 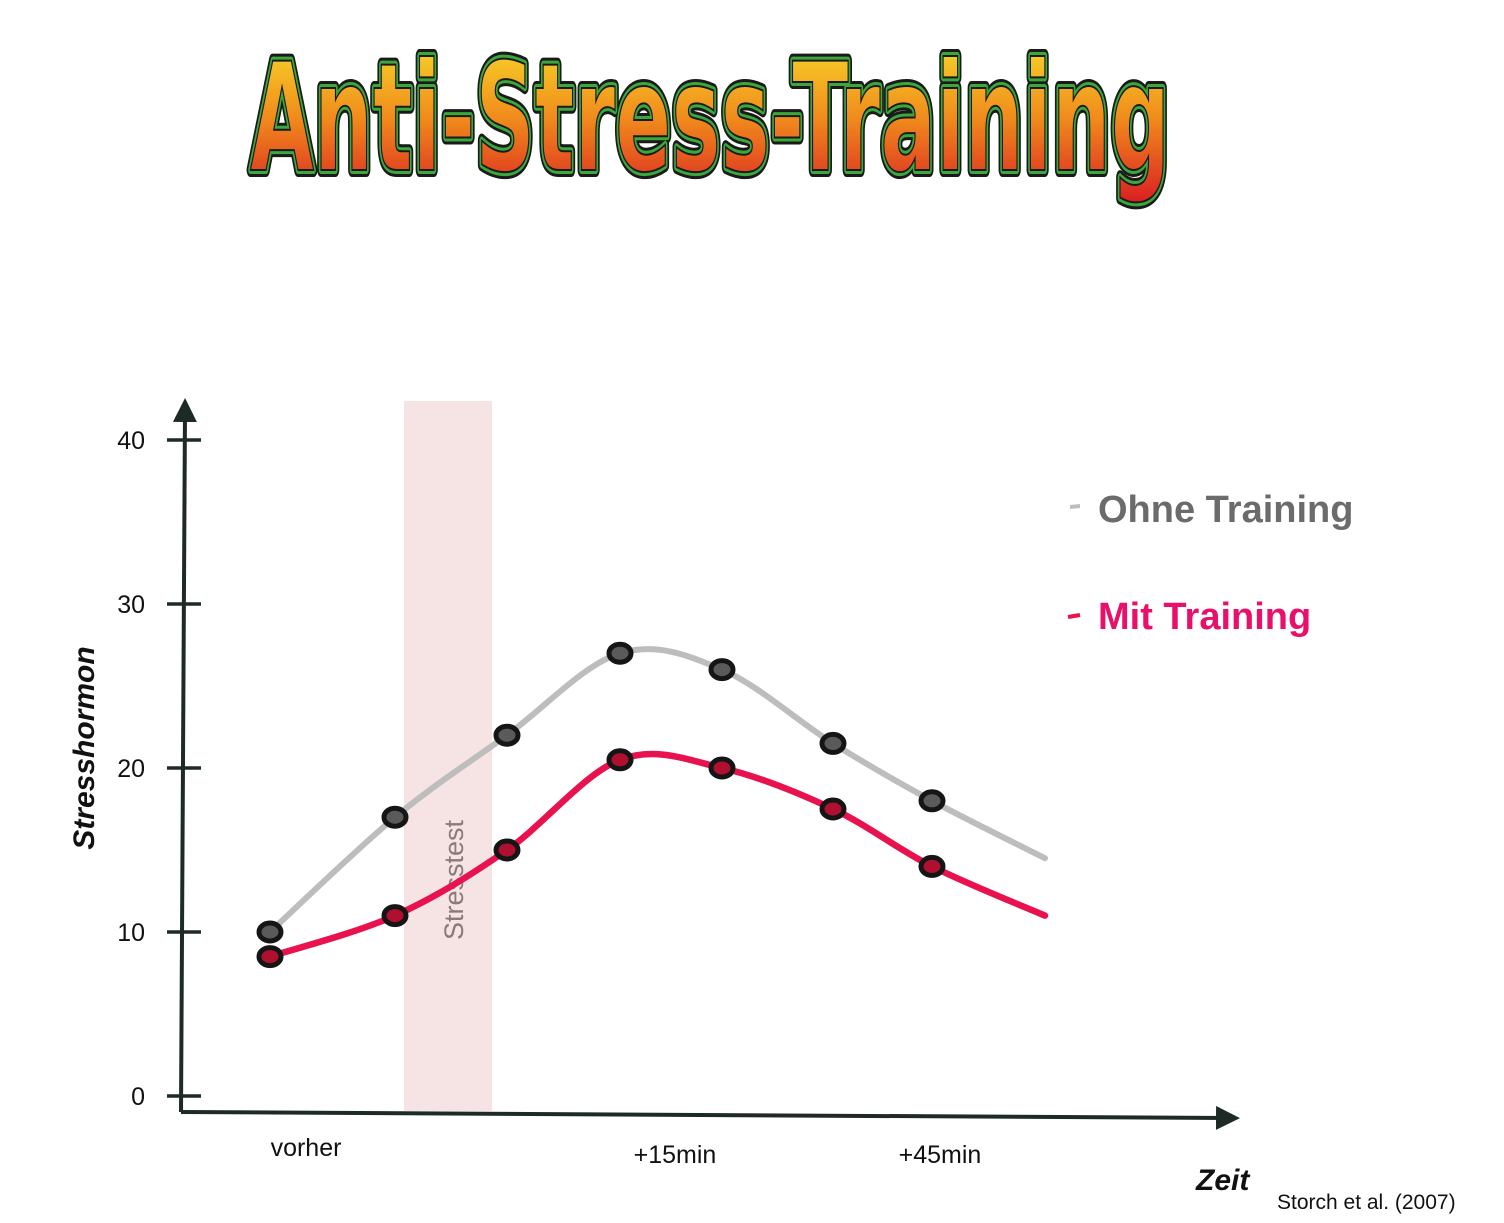 I want to click on y-tick-label: 20, so click(x=131, y=769).